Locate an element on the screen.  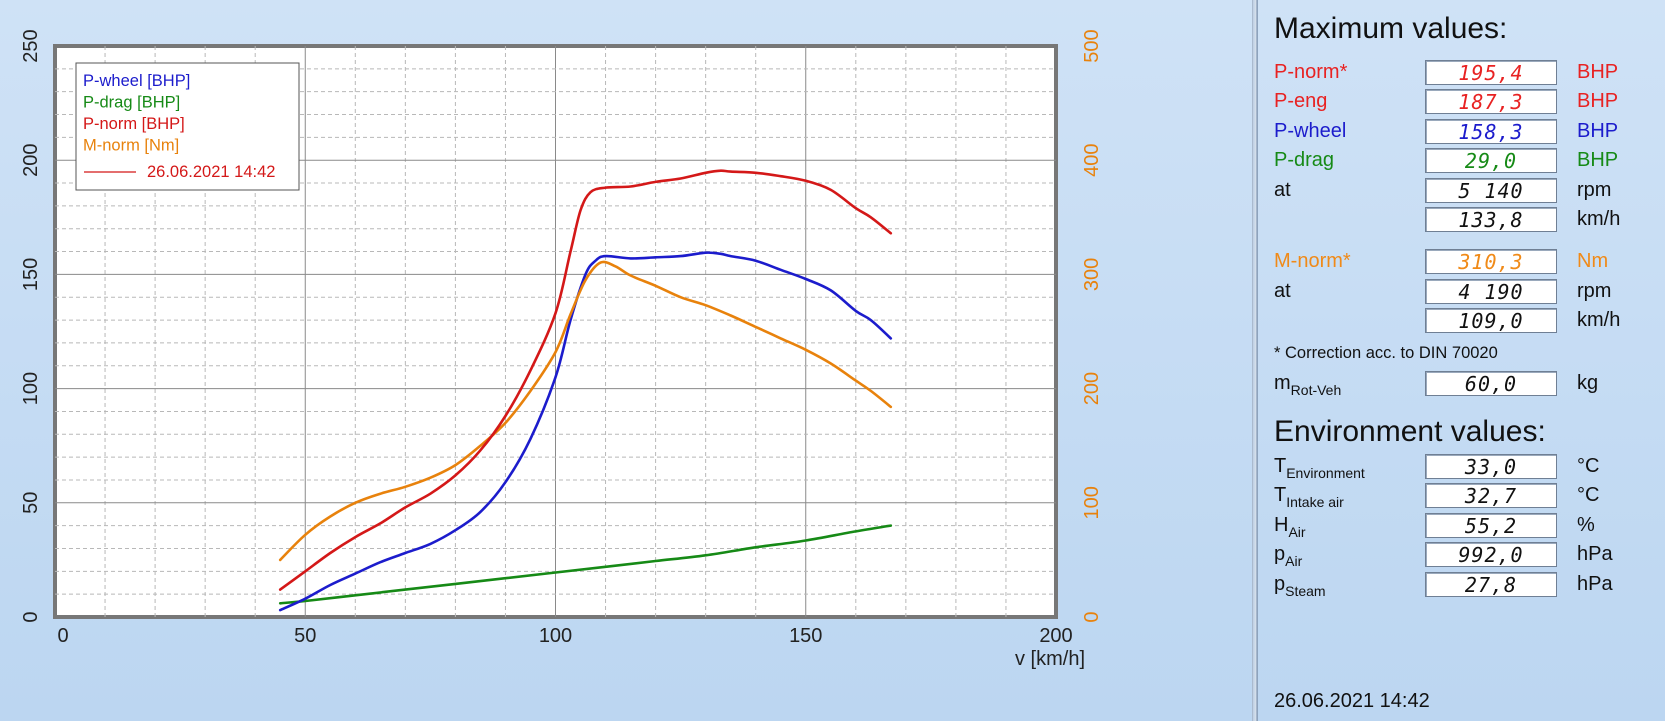
y-left-tick-label: 250 is located at coordinates (31, 45).